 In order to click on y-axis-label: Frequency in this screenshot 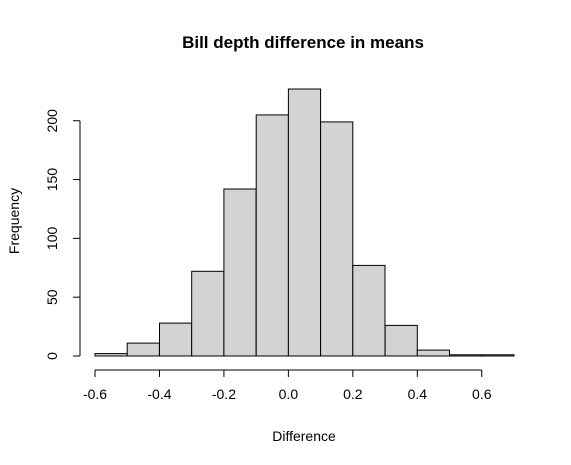, I will do `click(14, 221)`.